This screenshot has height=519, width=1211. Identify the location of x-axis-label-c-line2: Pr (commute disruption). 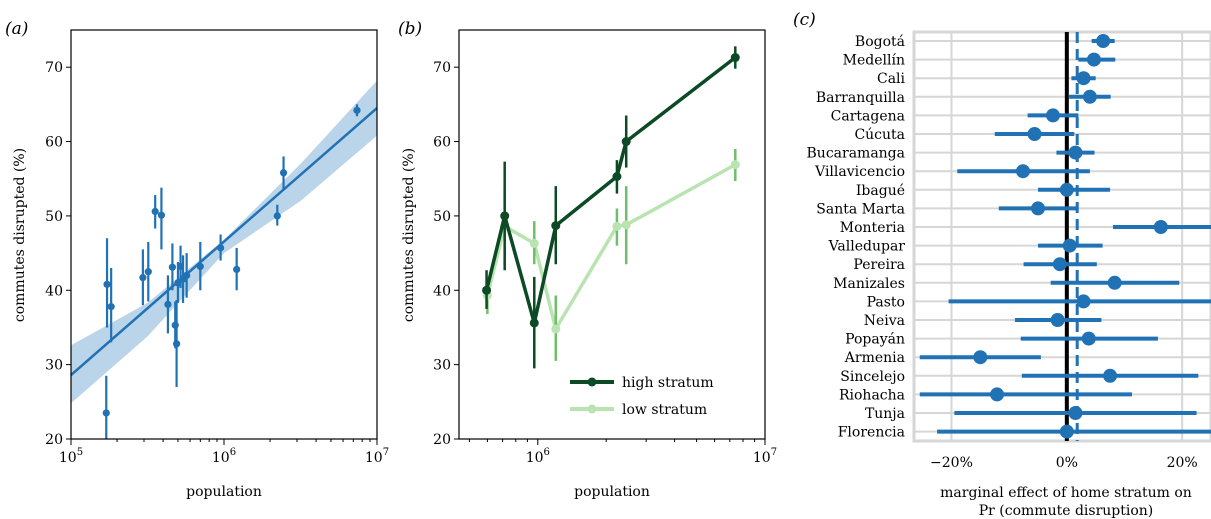
(1066, 511).